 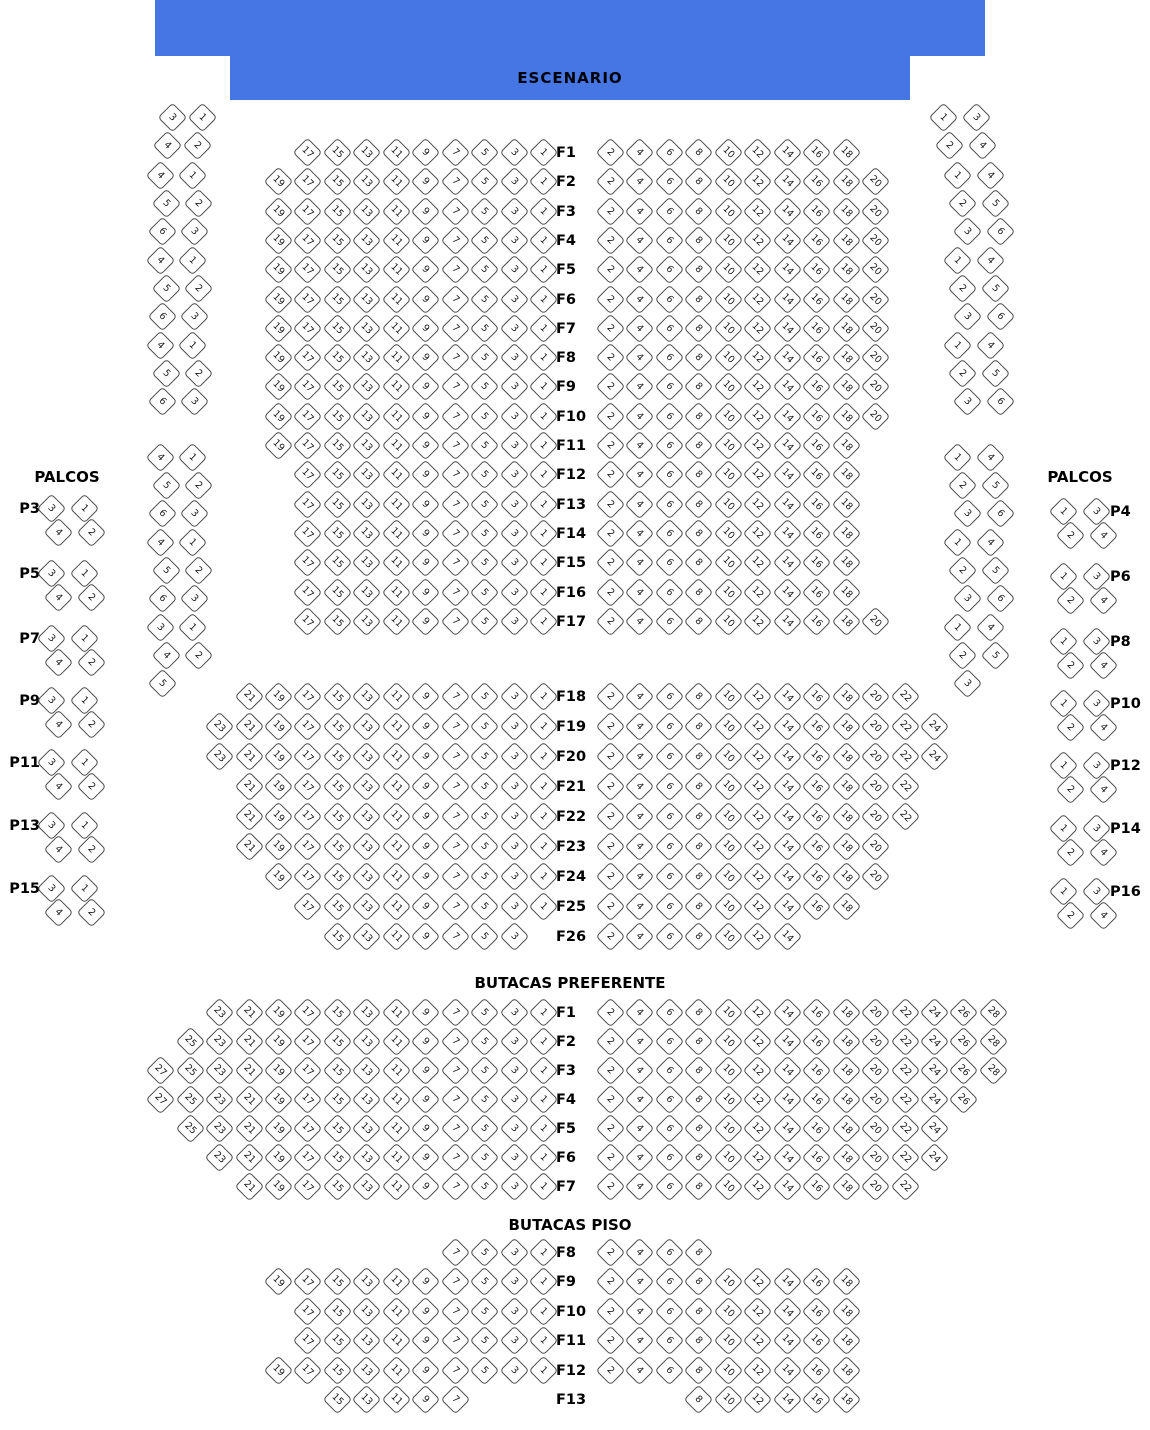 What do you see at coordinates (905, 1012) in the screenshot?
I see `seat: 22` at bounding box center [905, 1012].